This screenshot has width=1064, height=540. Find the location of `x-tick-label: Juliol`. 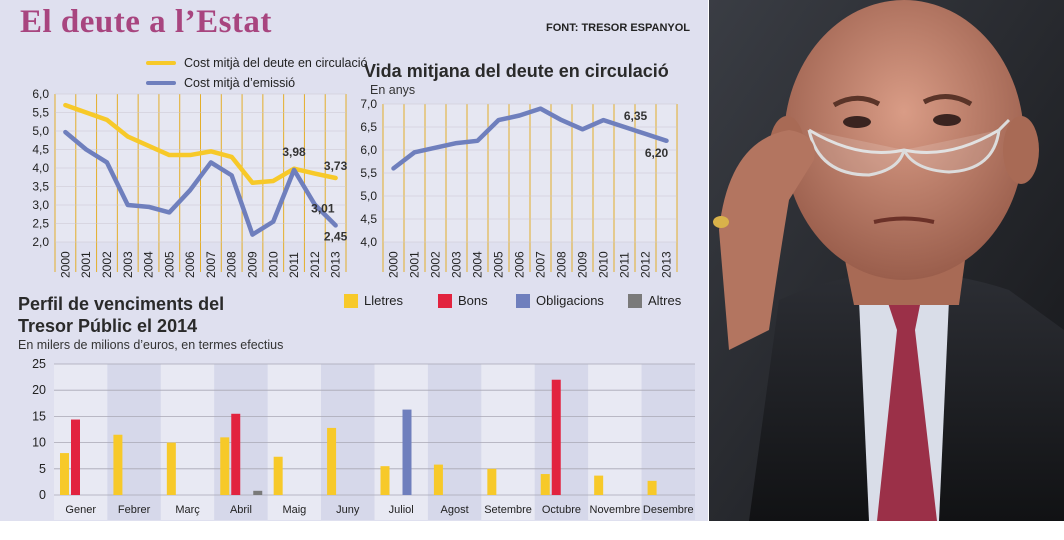

x-tick-label: Juliol is located at coordinates (401, 510).